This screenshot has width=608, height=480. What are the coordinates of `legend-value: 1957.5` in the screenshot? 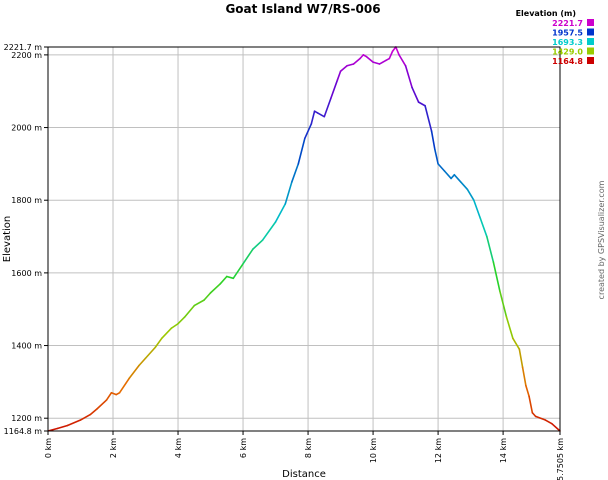 It's located at (567, 33).